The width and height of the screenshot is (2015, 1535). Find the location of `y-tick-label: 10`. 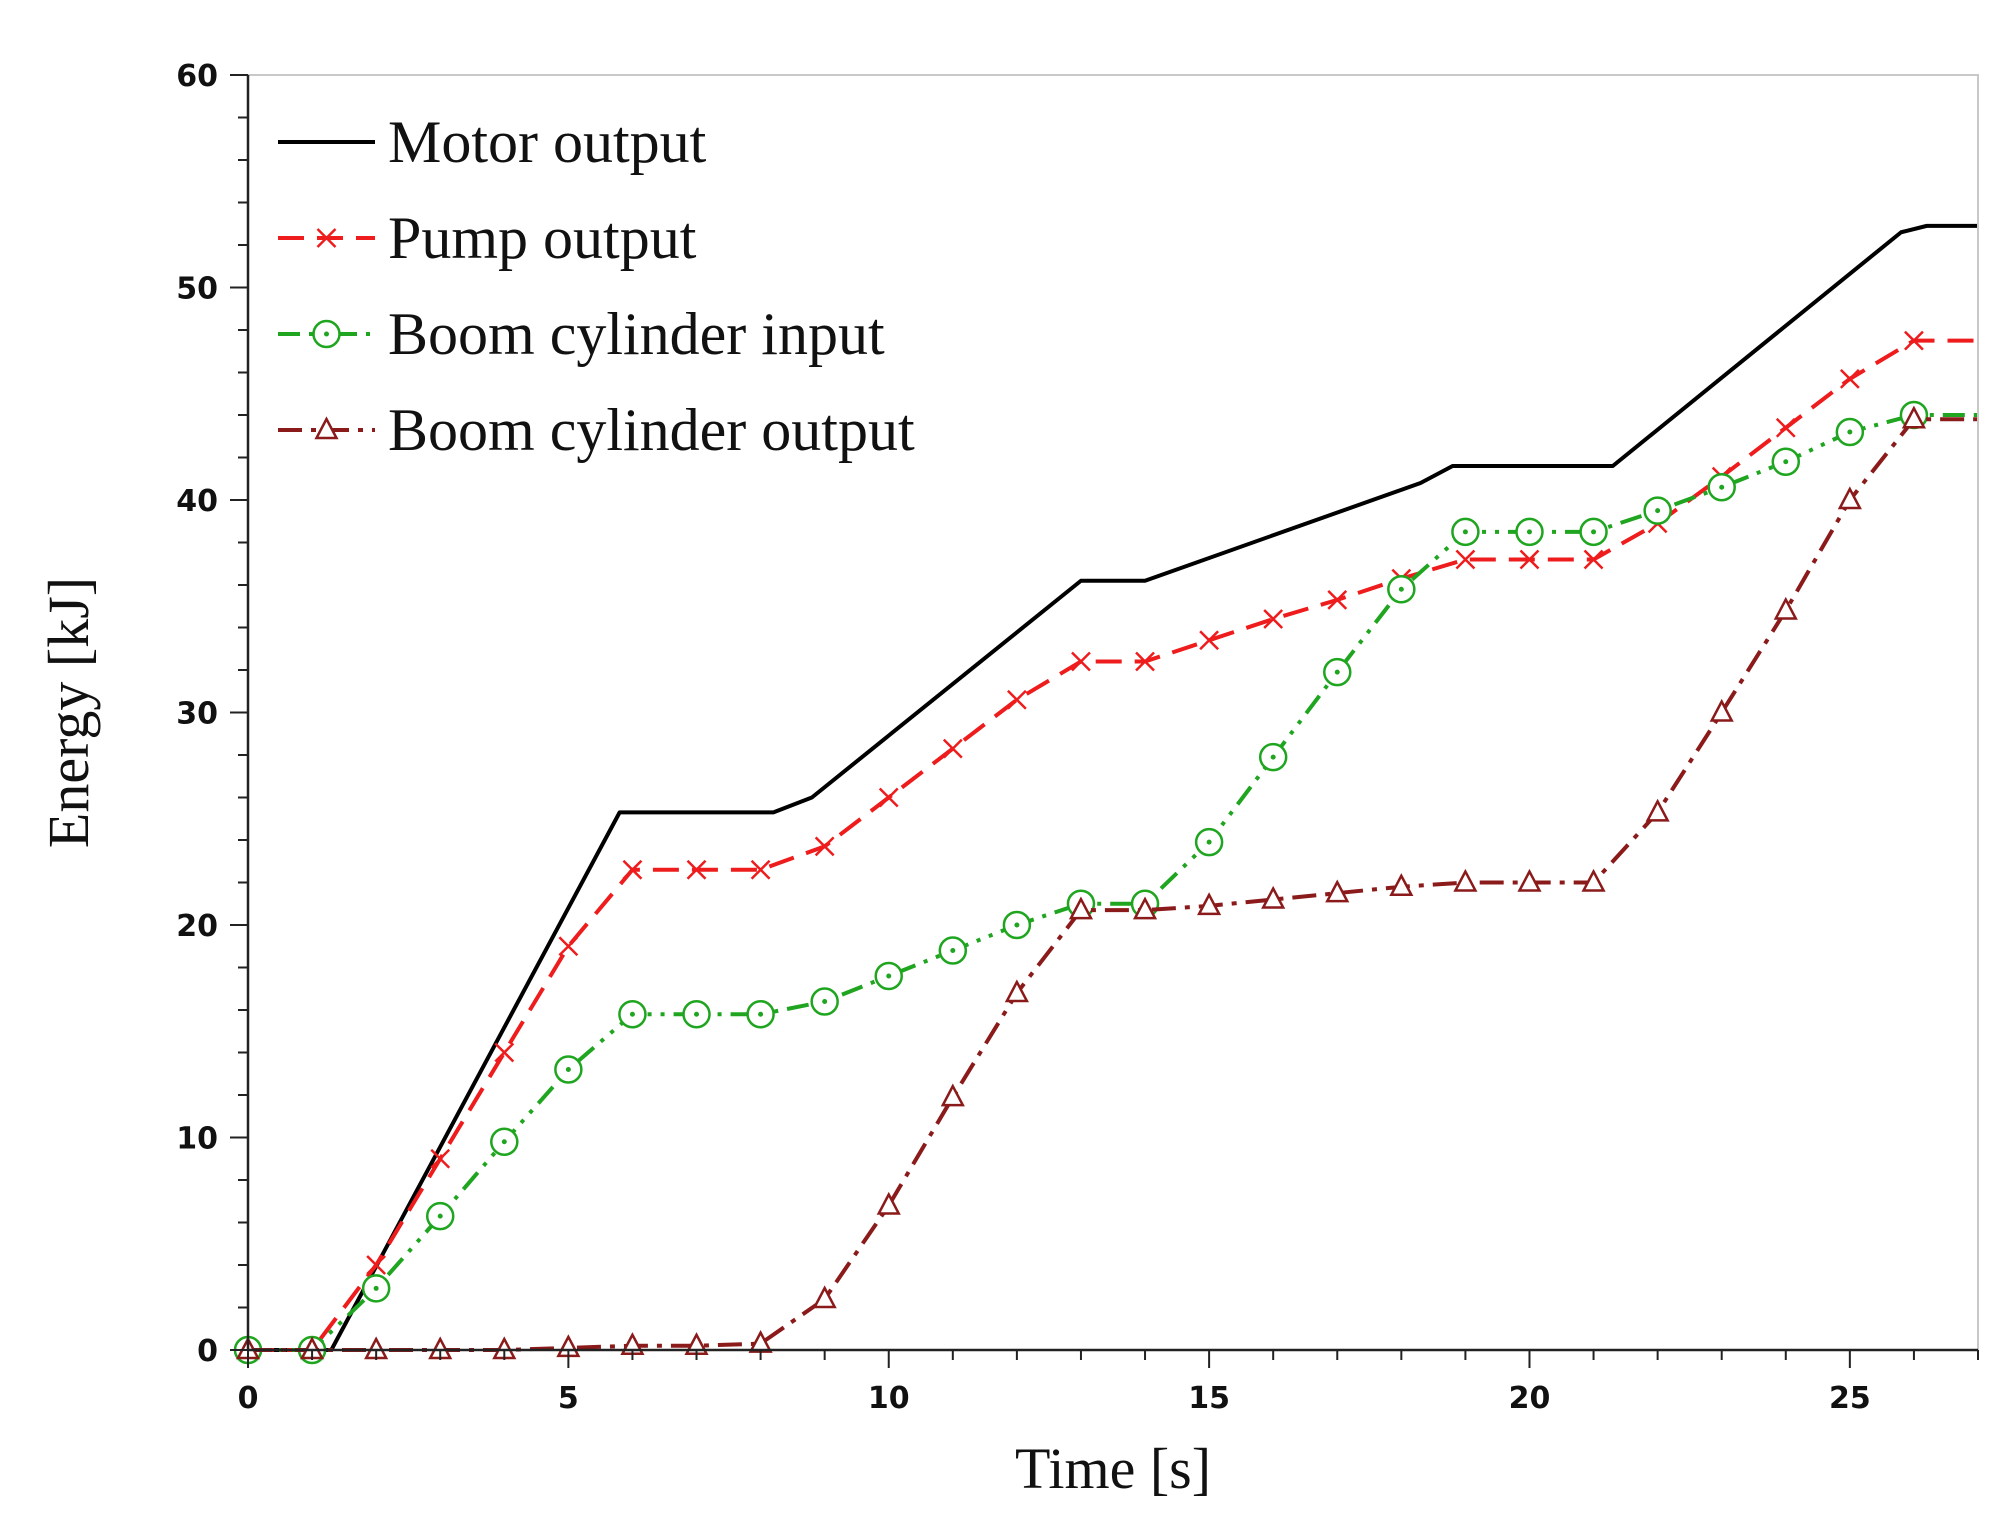

y-tick-label: 10 is located at coordinates (197, 1139).